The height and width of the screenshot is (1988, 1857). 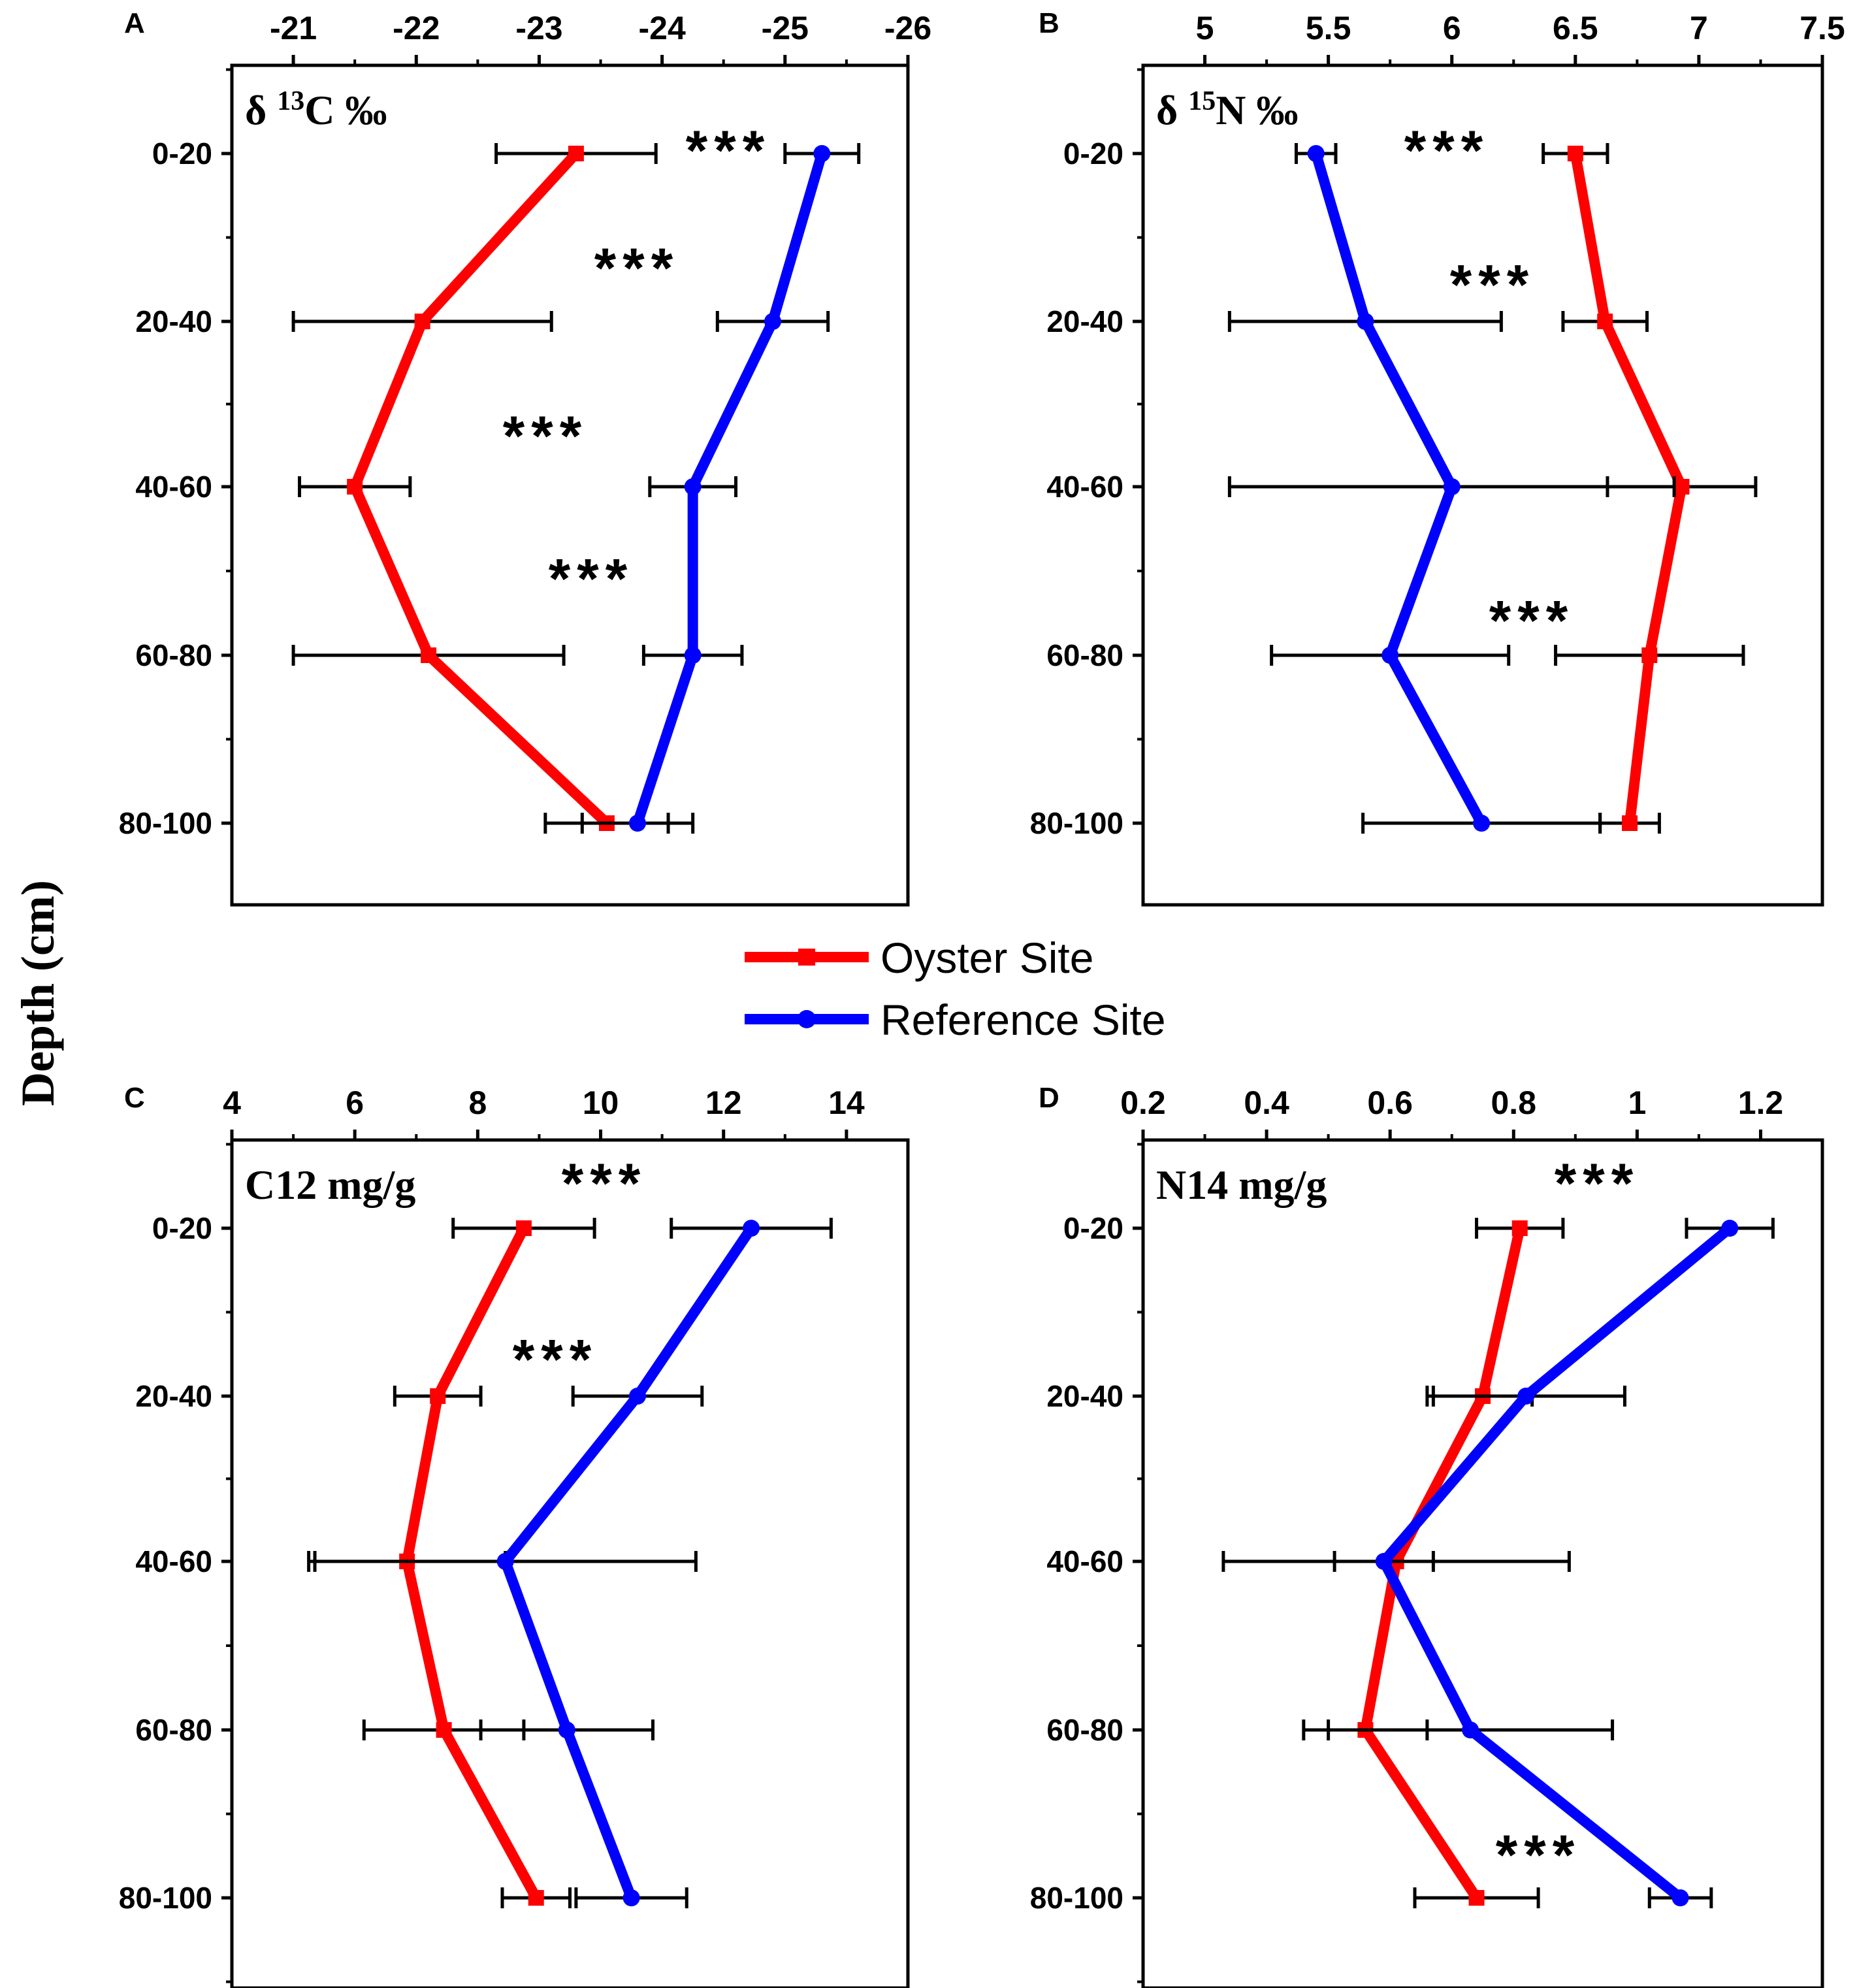 I want to click on x-tick-label: -22, so click(x=416, y=28).